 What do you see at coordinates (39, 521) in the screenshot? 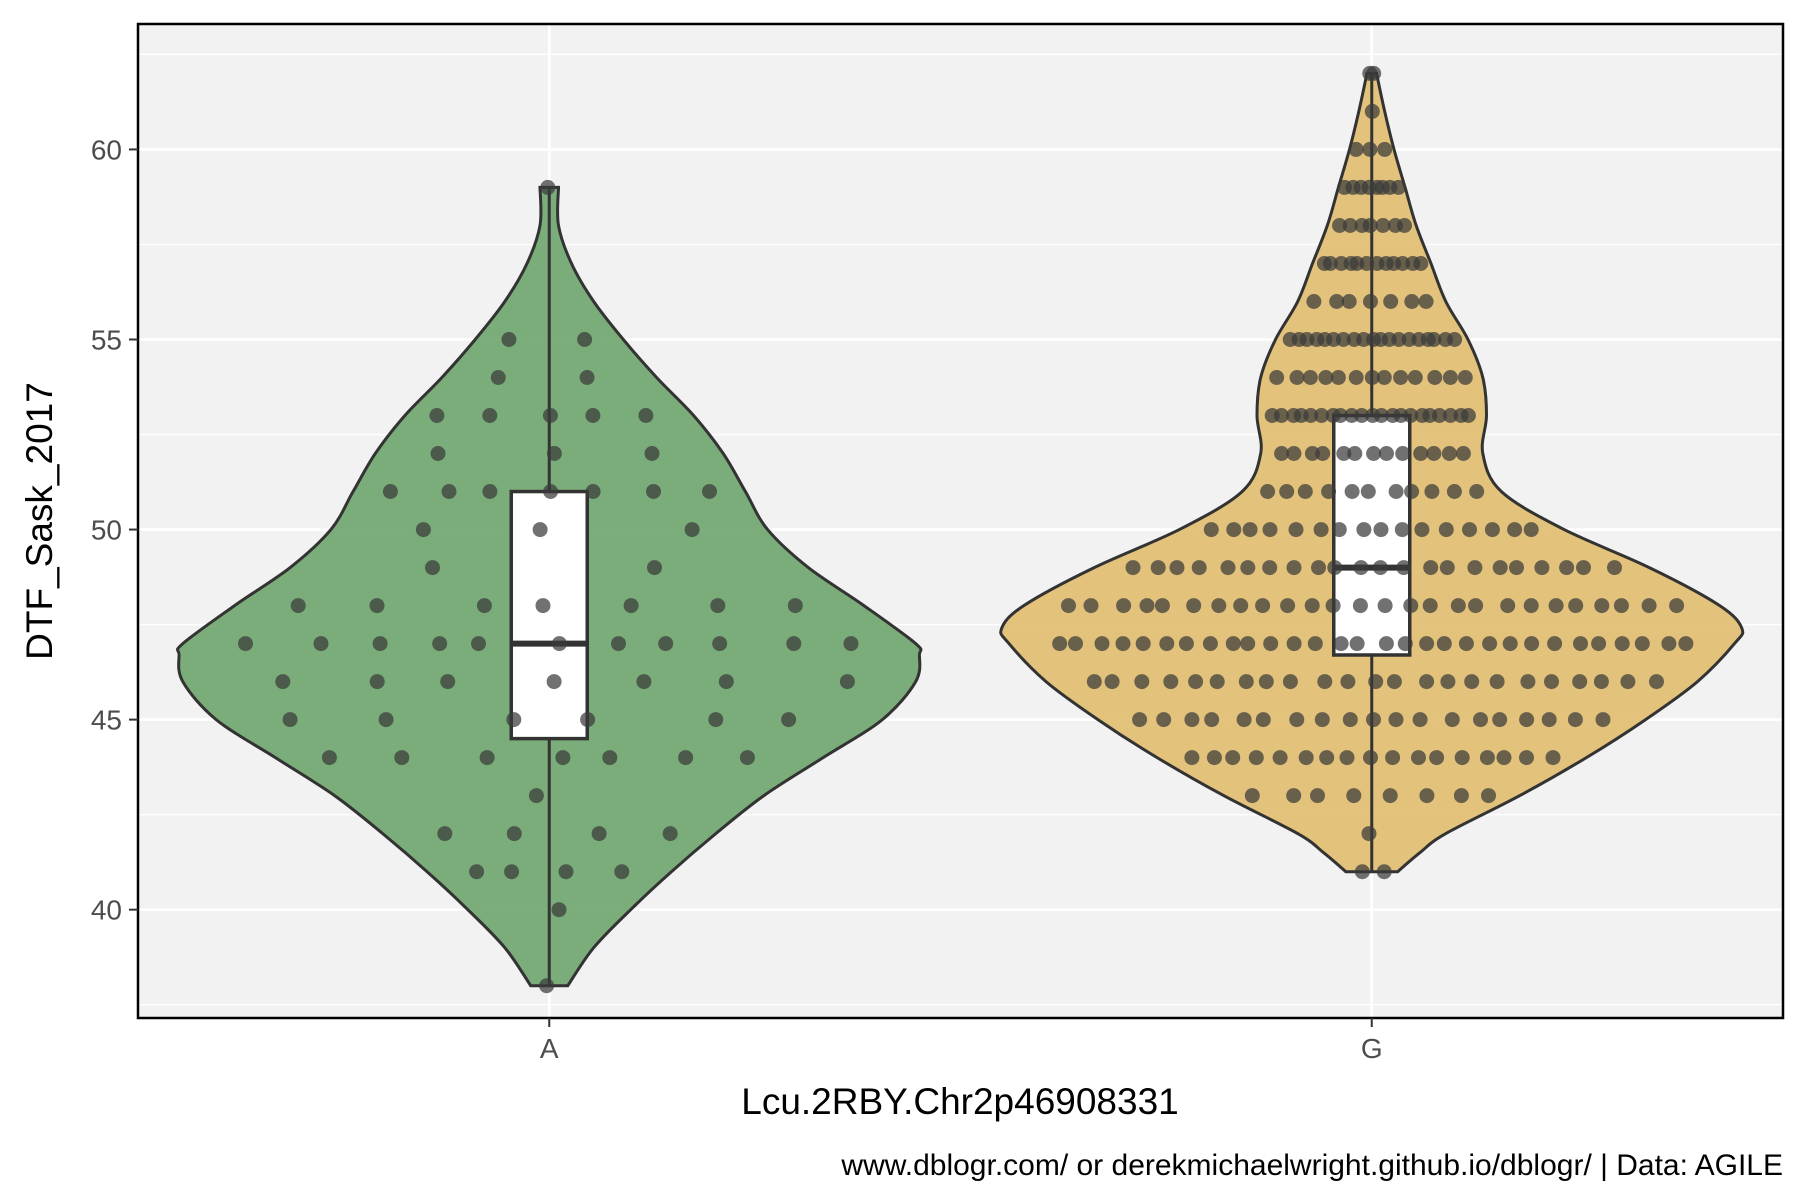
I see `y-axis-title: DTF_Sask_2017` at bounding box center [39, 521].